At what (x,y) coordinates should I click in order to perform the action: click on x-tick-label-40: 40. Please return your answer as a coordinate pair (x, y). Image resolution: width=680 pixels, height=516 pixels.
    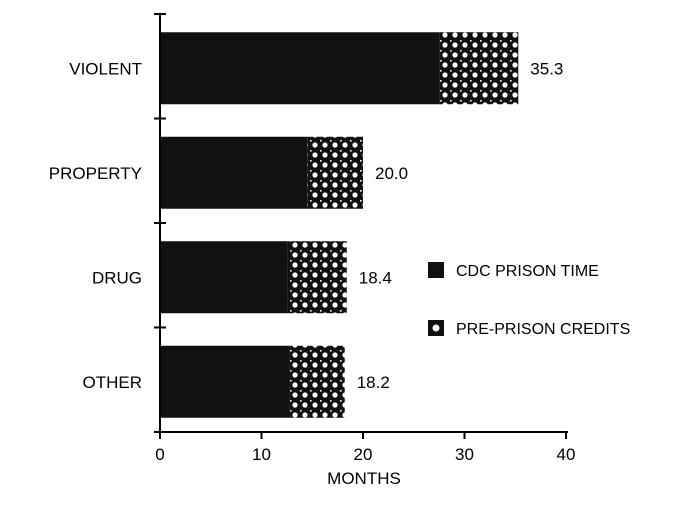
    Looking at the image, I should click on (566, 454).